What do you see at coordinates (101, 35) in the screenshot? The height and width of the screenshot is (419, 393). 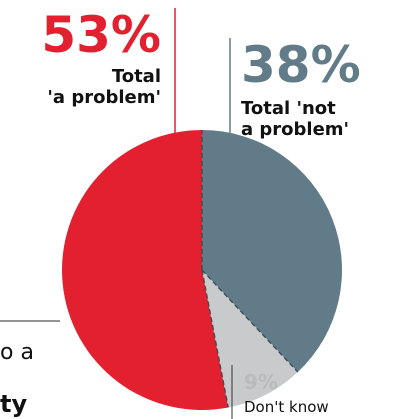 I see `problem-percent: 53%` at bounding box center [101, 35].